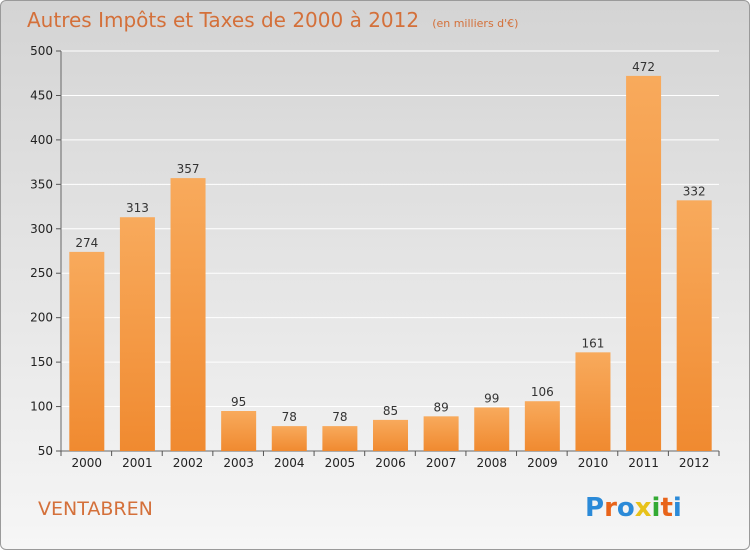 The height and width of the screenshot is (550, 750). What do you see at coordinates (542, 463) in the screenshot?
I see `x-tick-label: 2009` at bounding box center [542, 463].